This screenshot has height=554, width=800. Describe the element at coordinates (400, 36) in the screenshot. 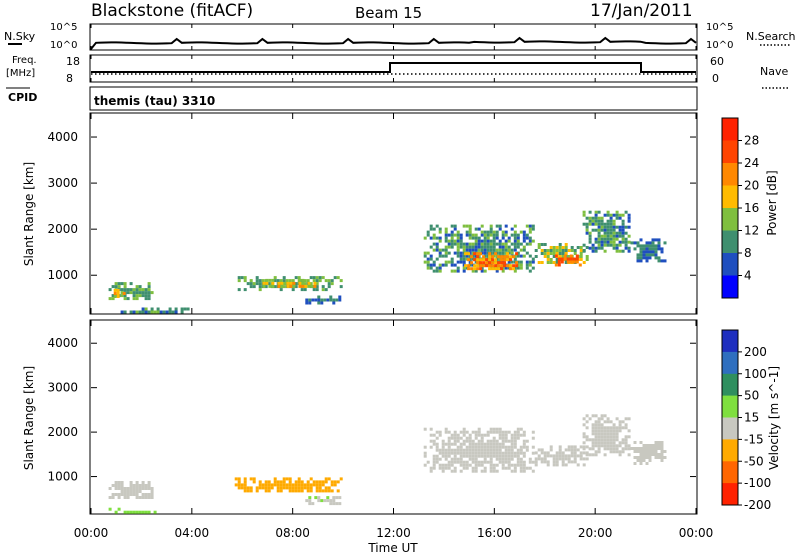

I see `noise-panel: N.Sky 10^5 10^0 10^5 10^0 N.Search` at that location.